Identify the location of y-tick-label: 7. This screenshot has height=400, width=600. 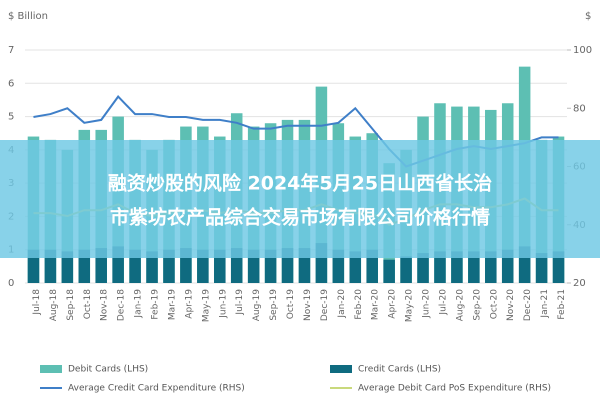
(11, 50).